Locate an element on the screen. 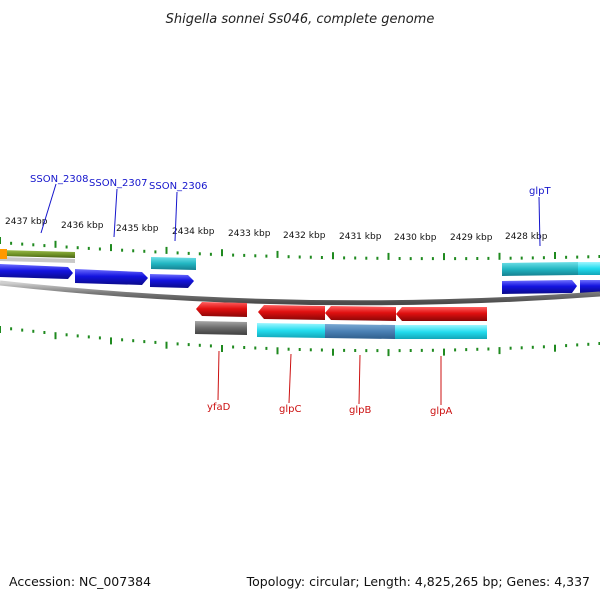 The image size is (600, 600). gene-label-glpa: glpA is located at coordinates (441, 411).